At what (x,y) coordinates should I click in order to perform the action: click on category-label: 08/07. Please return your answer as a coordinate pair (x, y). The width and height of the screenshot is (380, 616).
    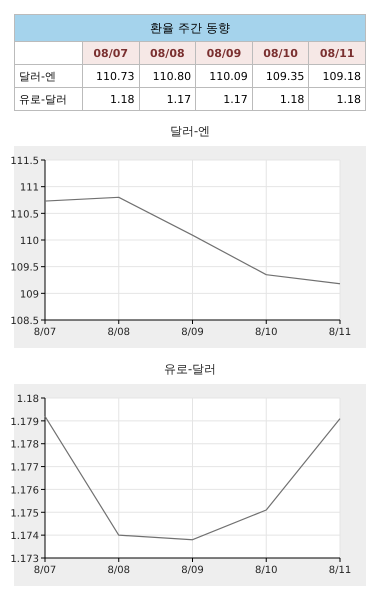
    Looking at the image, I should click on (111, 53).